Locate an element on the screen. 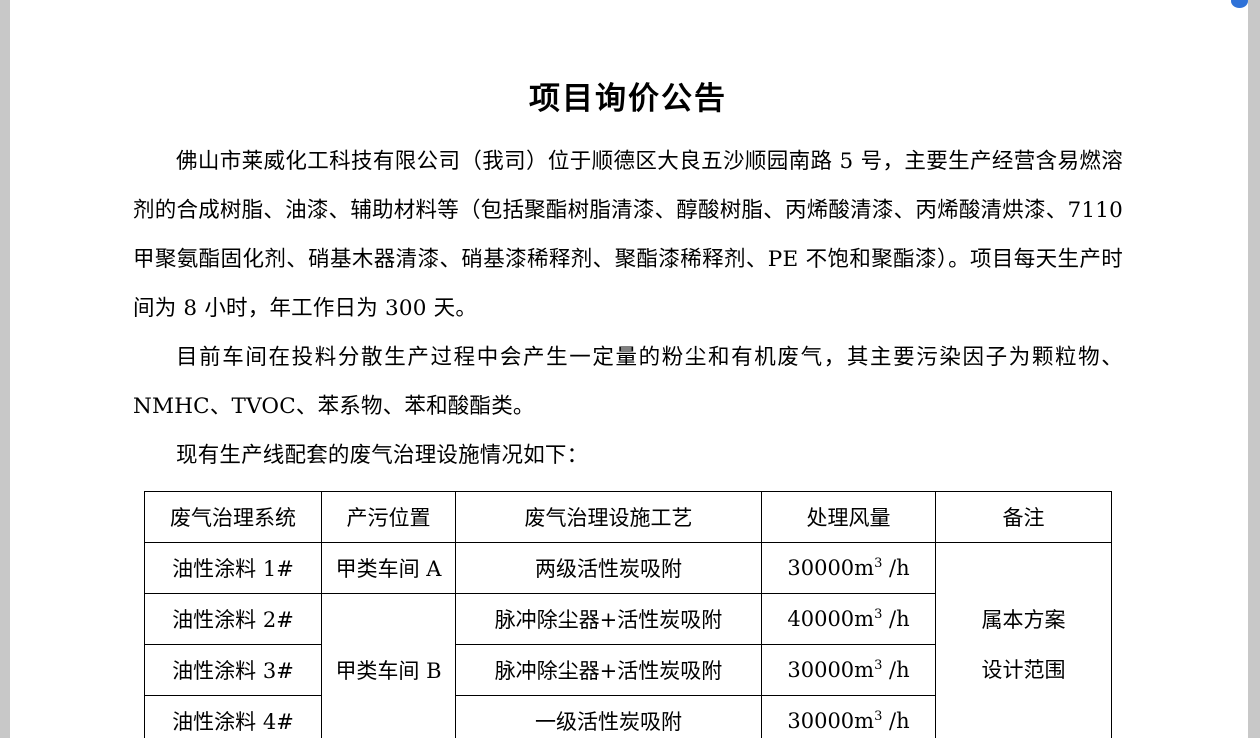 The image size is (1260, 738). scroll-position-indicator-icon is located at coordinates (1239, 4).